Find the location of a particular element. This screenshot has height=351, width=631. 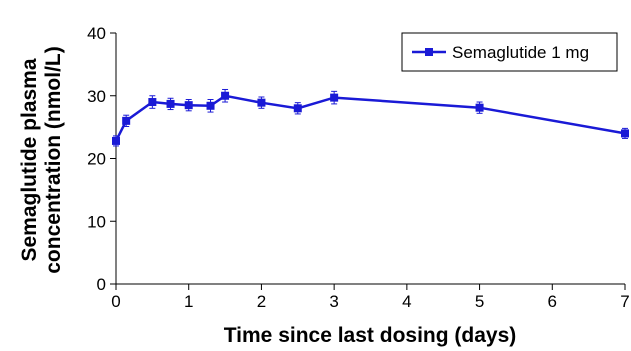

x-tick-label: 6 is located at coordinates (552, 301).